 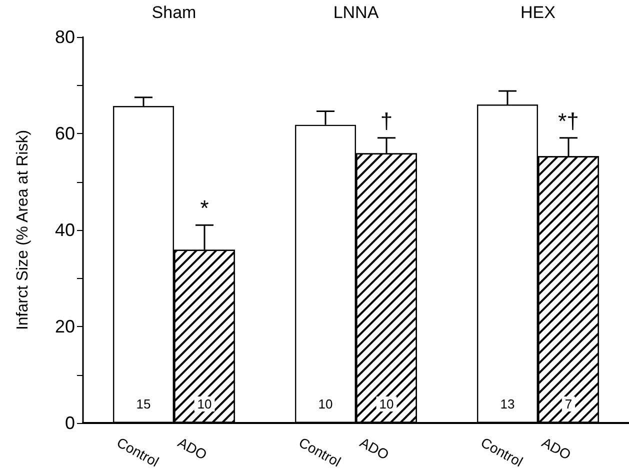 I want to click on annotation: 13, so click(x=507, y=404).